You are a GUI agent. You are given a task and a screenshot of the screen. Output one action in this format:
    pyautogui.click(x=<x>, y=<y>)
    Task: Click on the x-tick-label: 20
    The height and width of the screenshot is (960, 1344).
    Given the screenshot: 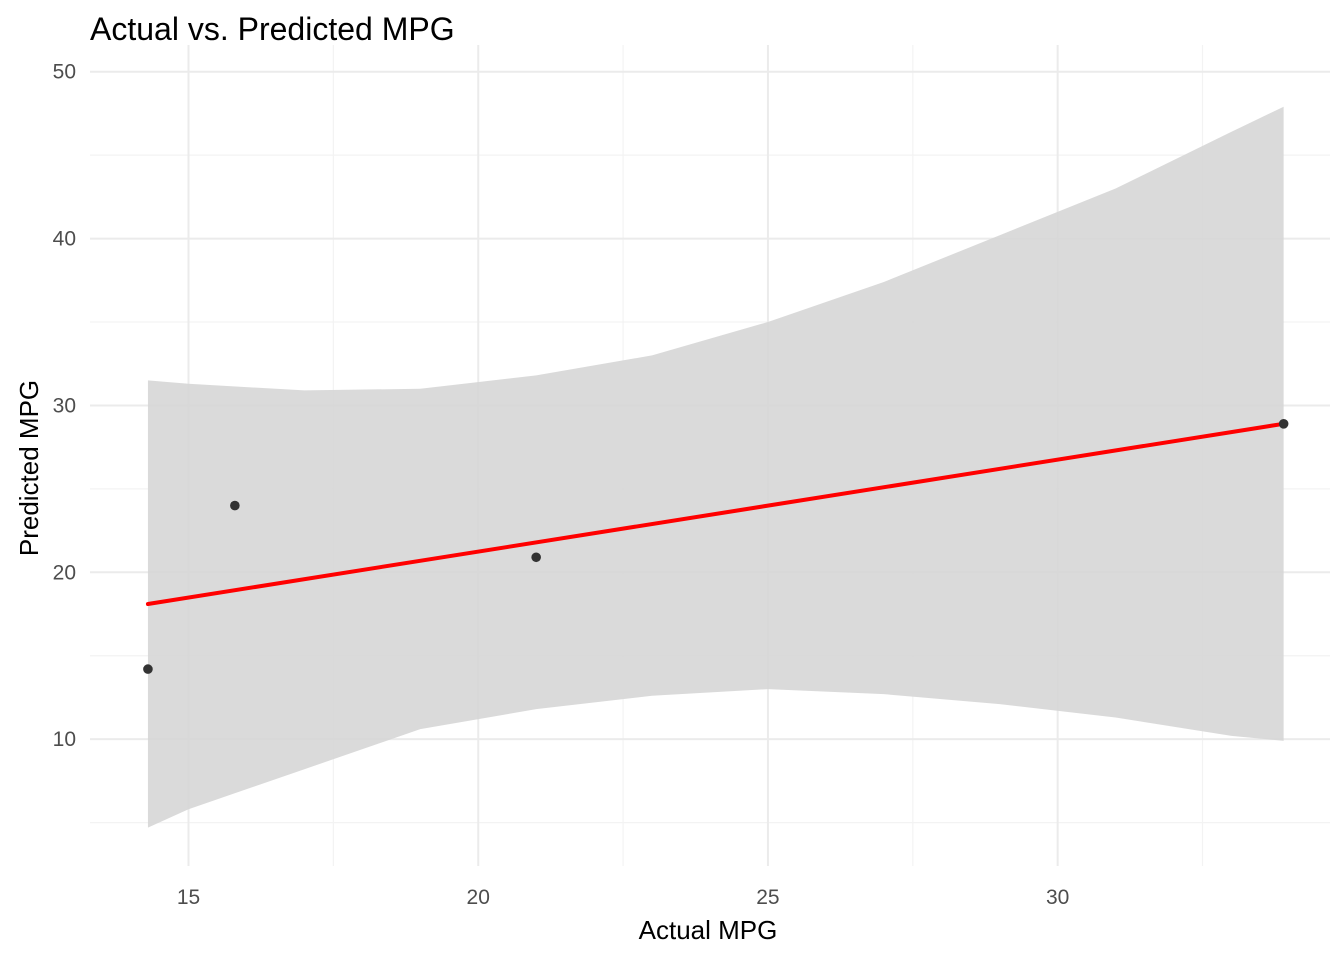 What is the action you would take?
    pyautogui.click(x=478, y=897)
    